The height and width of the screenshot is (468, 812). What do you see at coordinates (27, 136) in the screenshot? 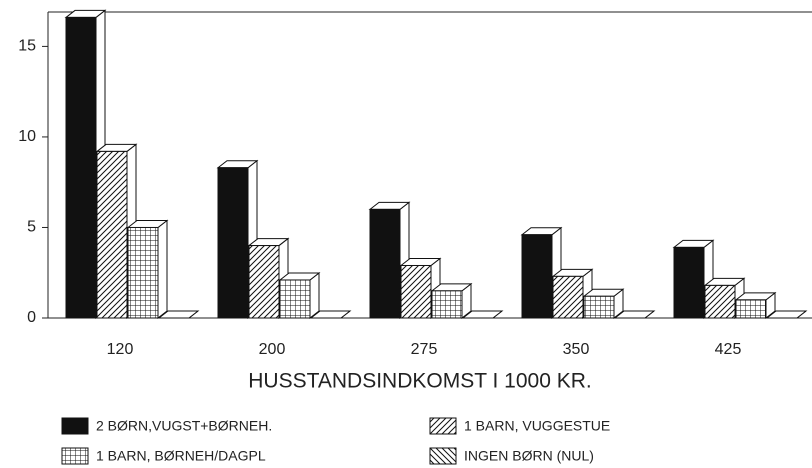
I see `y-tick-label: 10` at bounding box center [27, 136].